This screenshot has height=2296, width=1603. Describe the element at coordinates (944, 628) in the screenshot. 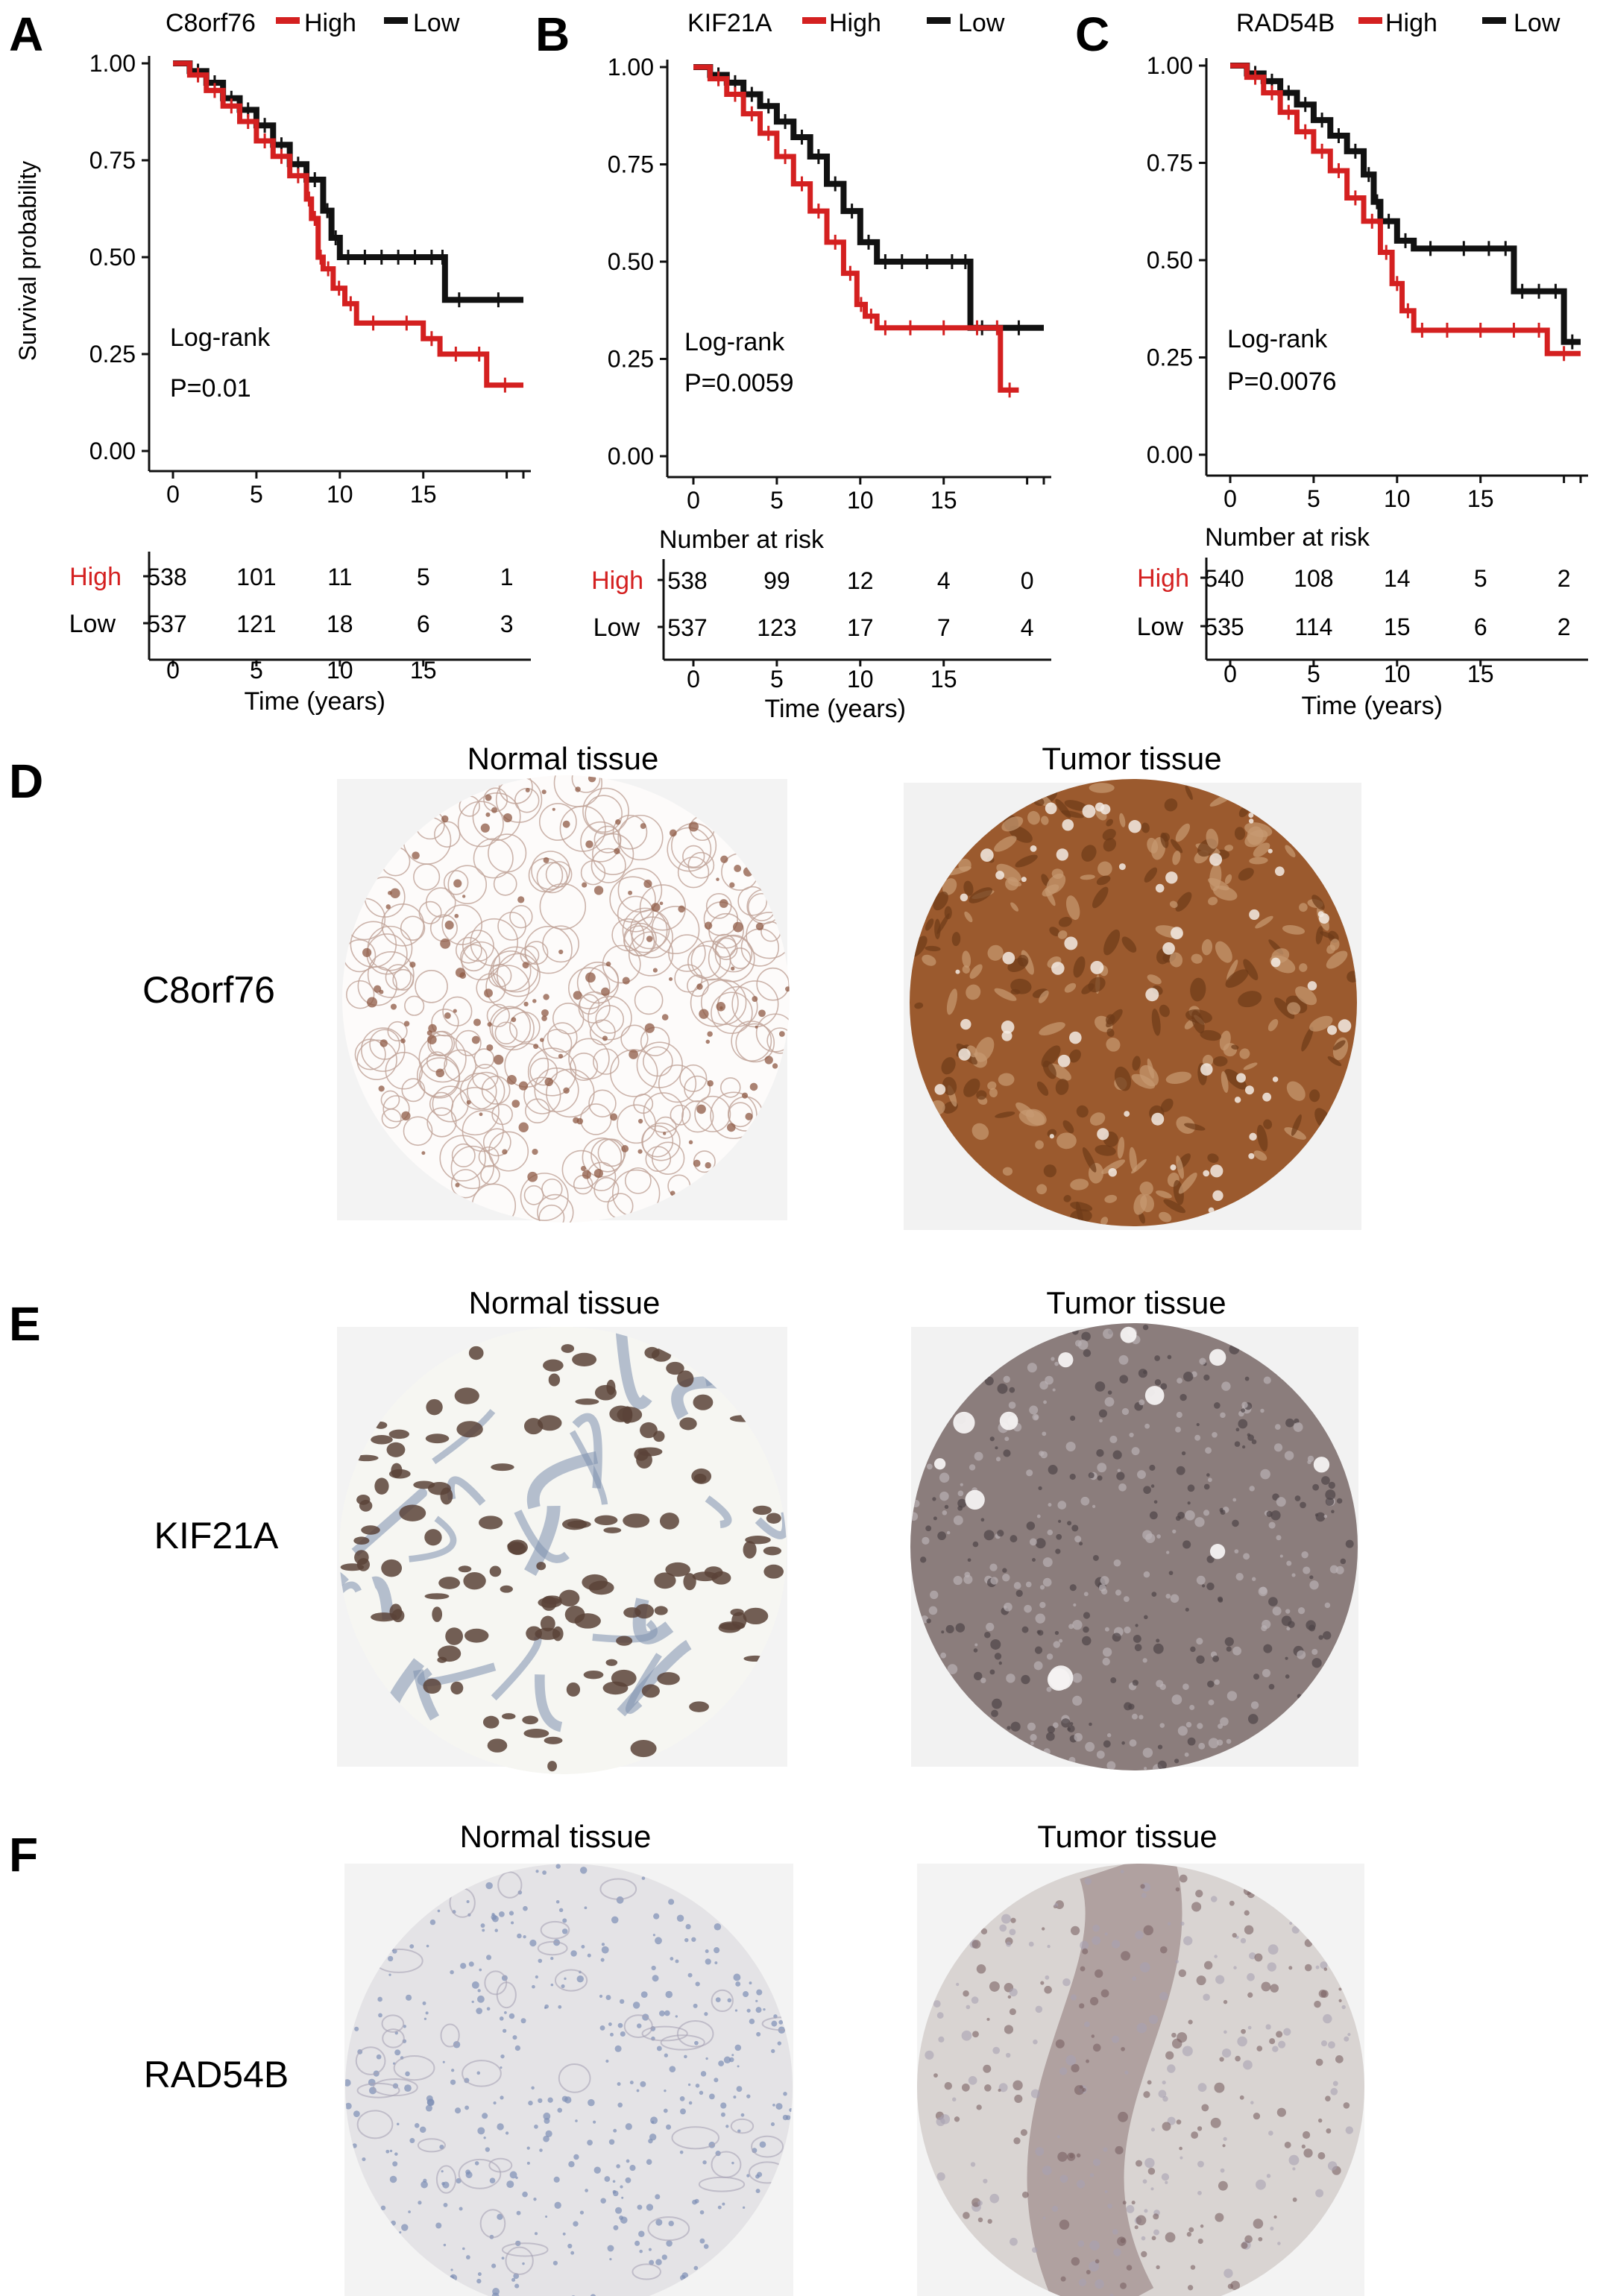

I see `risk-cell: 7` at that location.